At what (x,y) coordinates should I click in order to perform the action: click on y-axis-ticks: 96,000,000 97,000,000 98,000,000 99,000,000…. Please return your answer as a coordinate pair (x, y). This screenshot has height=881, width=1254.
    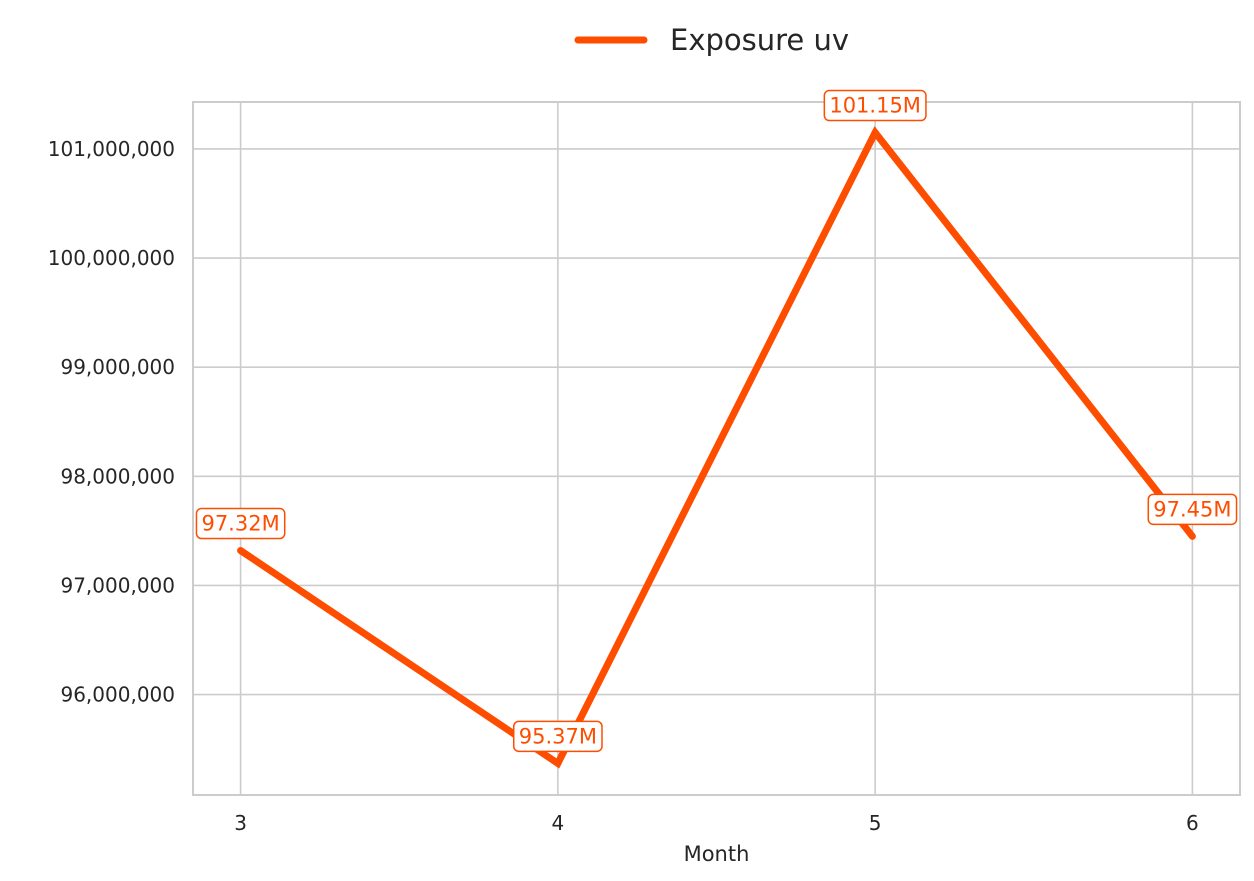
    Looking at the image, I should click on (111, 422).